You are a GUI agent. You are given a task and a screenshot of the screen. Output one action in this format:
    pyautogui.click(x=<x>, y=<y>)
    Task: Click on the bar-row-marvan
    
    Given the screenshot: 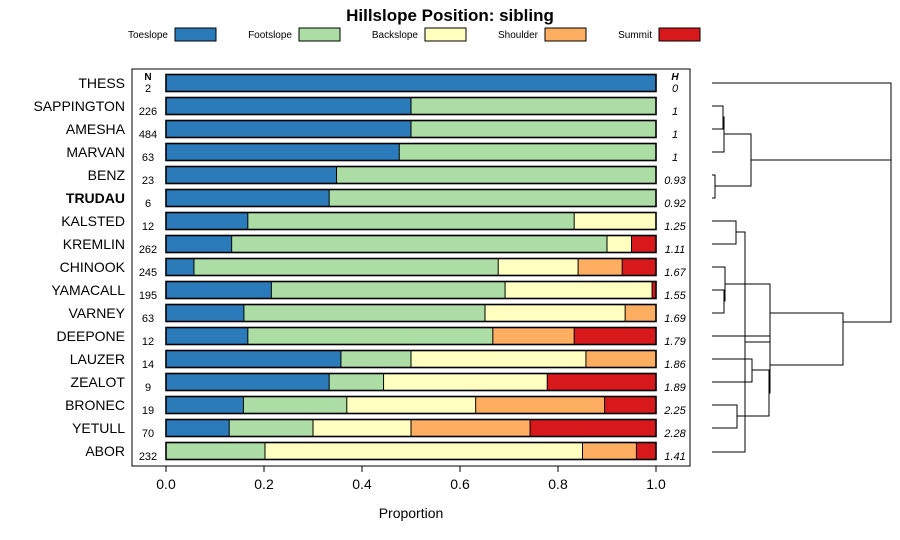 What is the action you would take?
    pyautogui.click(x=411, y=152)
    